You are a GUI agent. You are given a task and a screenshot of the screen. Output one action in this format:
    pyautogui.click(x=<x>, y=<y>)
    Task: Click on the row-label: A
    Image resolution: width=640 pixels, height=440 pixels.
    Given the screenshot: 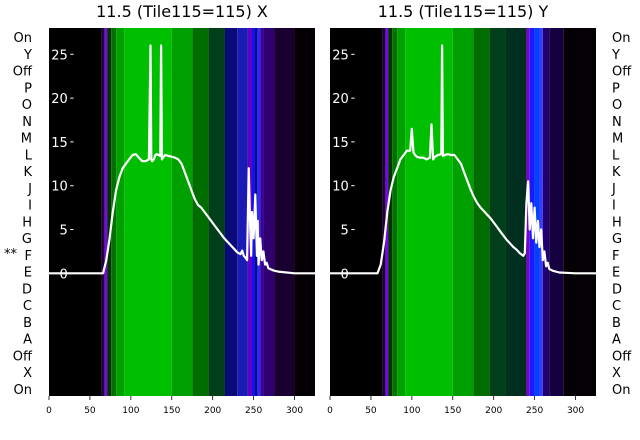 What is the action you would take?
    pyautogui.click(x=616, y=340)
    